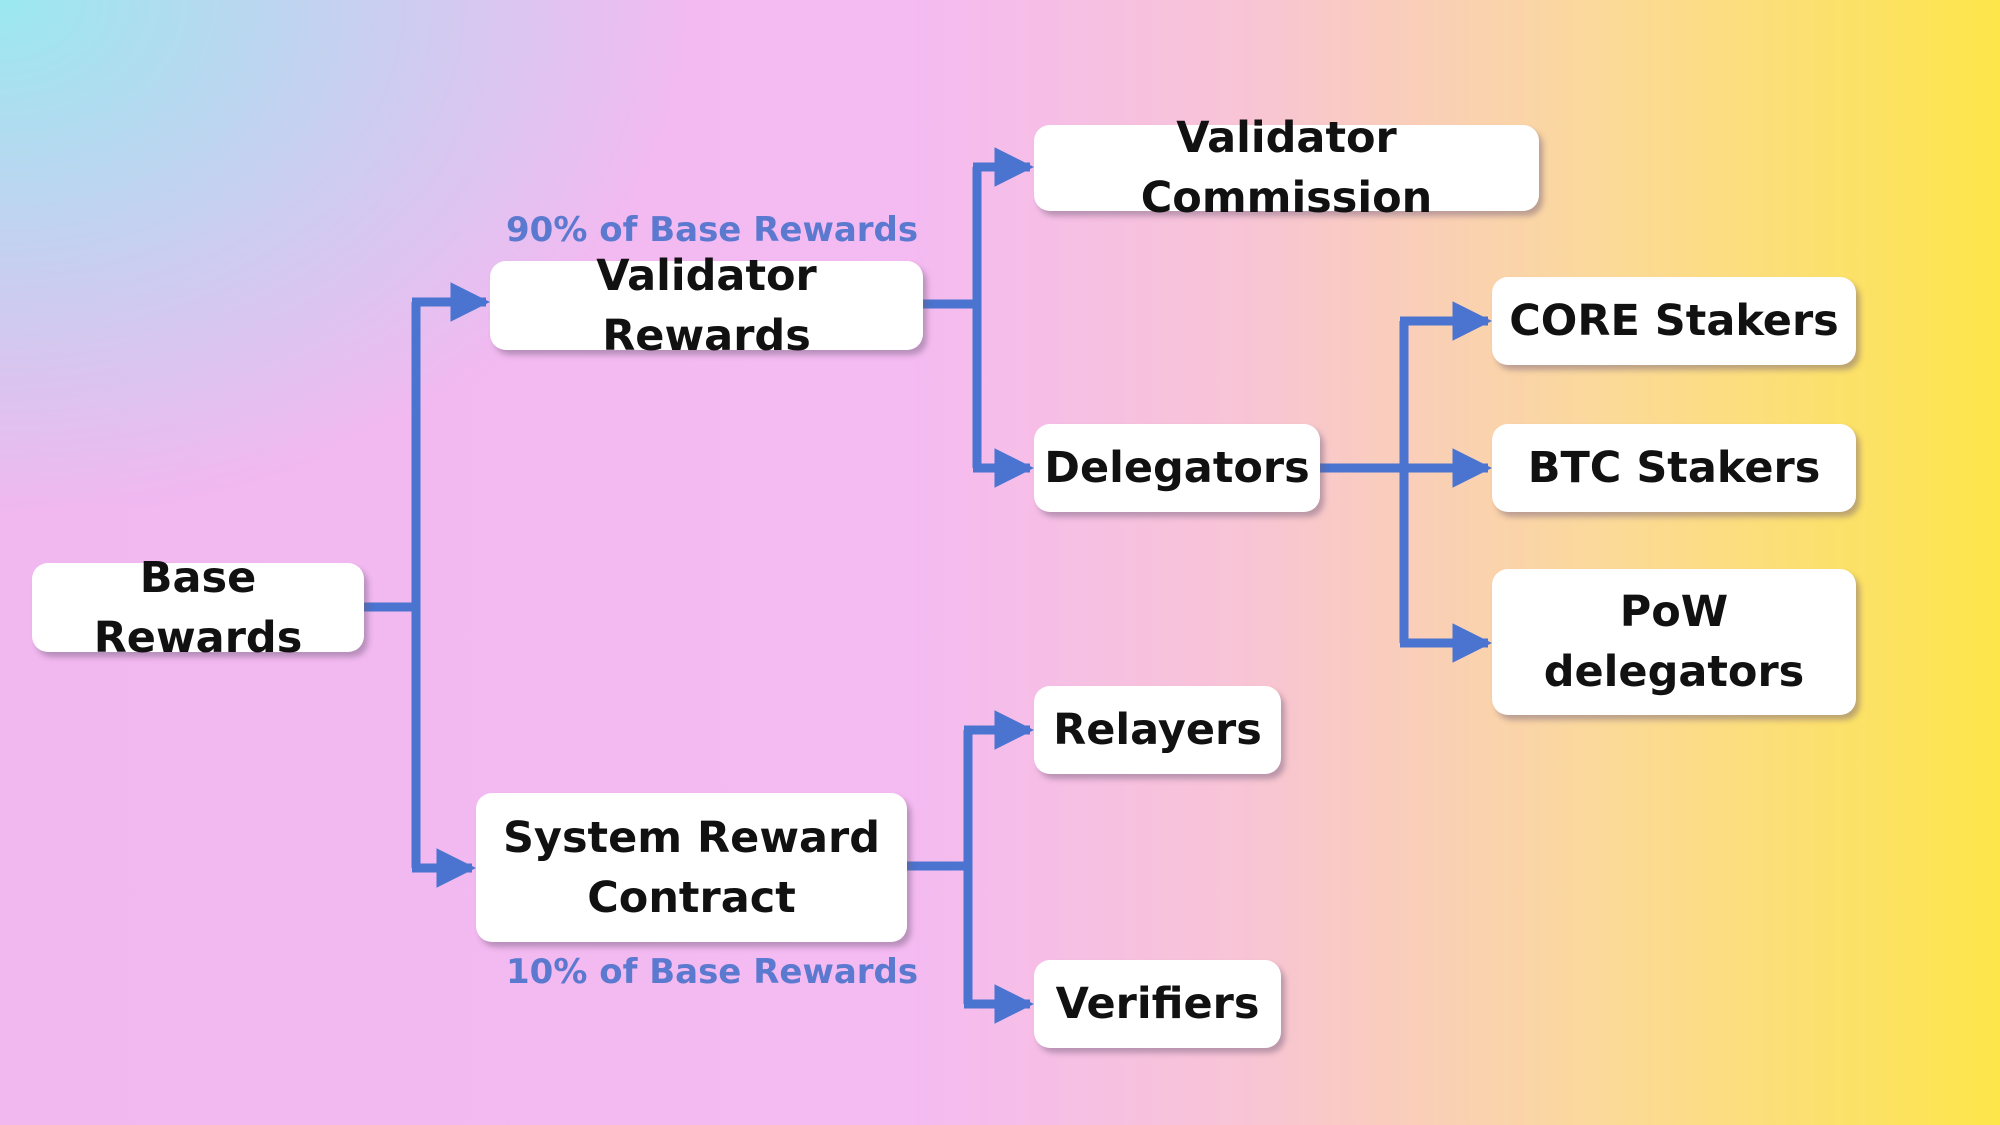 This screenshot has width=2000, height=1125. Describe the element at coordinates (1674, 321) in the screenshot. I see `node-core-stakers: CORE Stakers` at that location.